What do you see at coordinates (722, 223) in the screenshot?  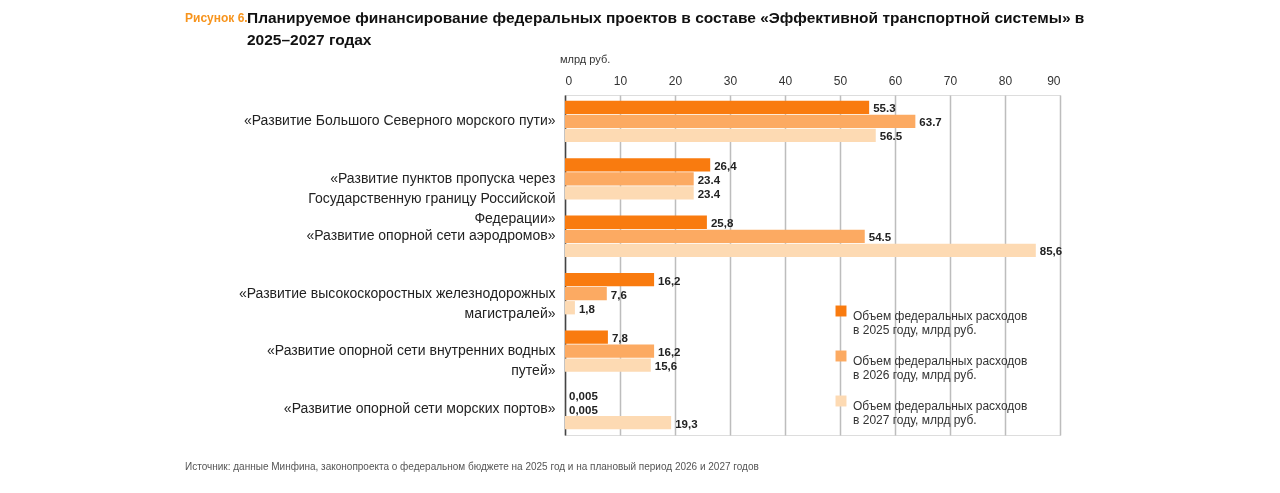 I see `data-label: 25,8` at bounding box center [722, 223].